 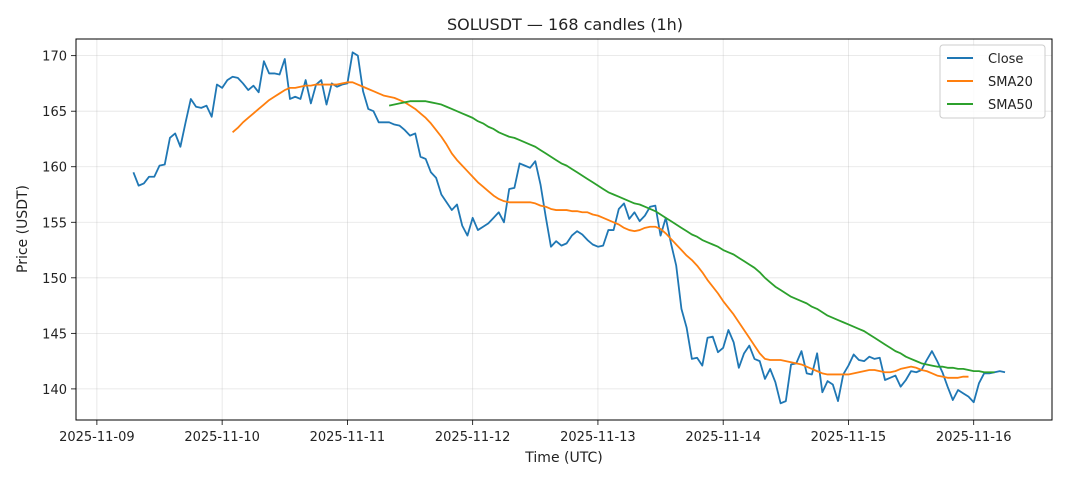 What do you see at coordinates (54, 168) in the screenshot?
I see `y-tick-label: 160` at bounding box center [54, 168].